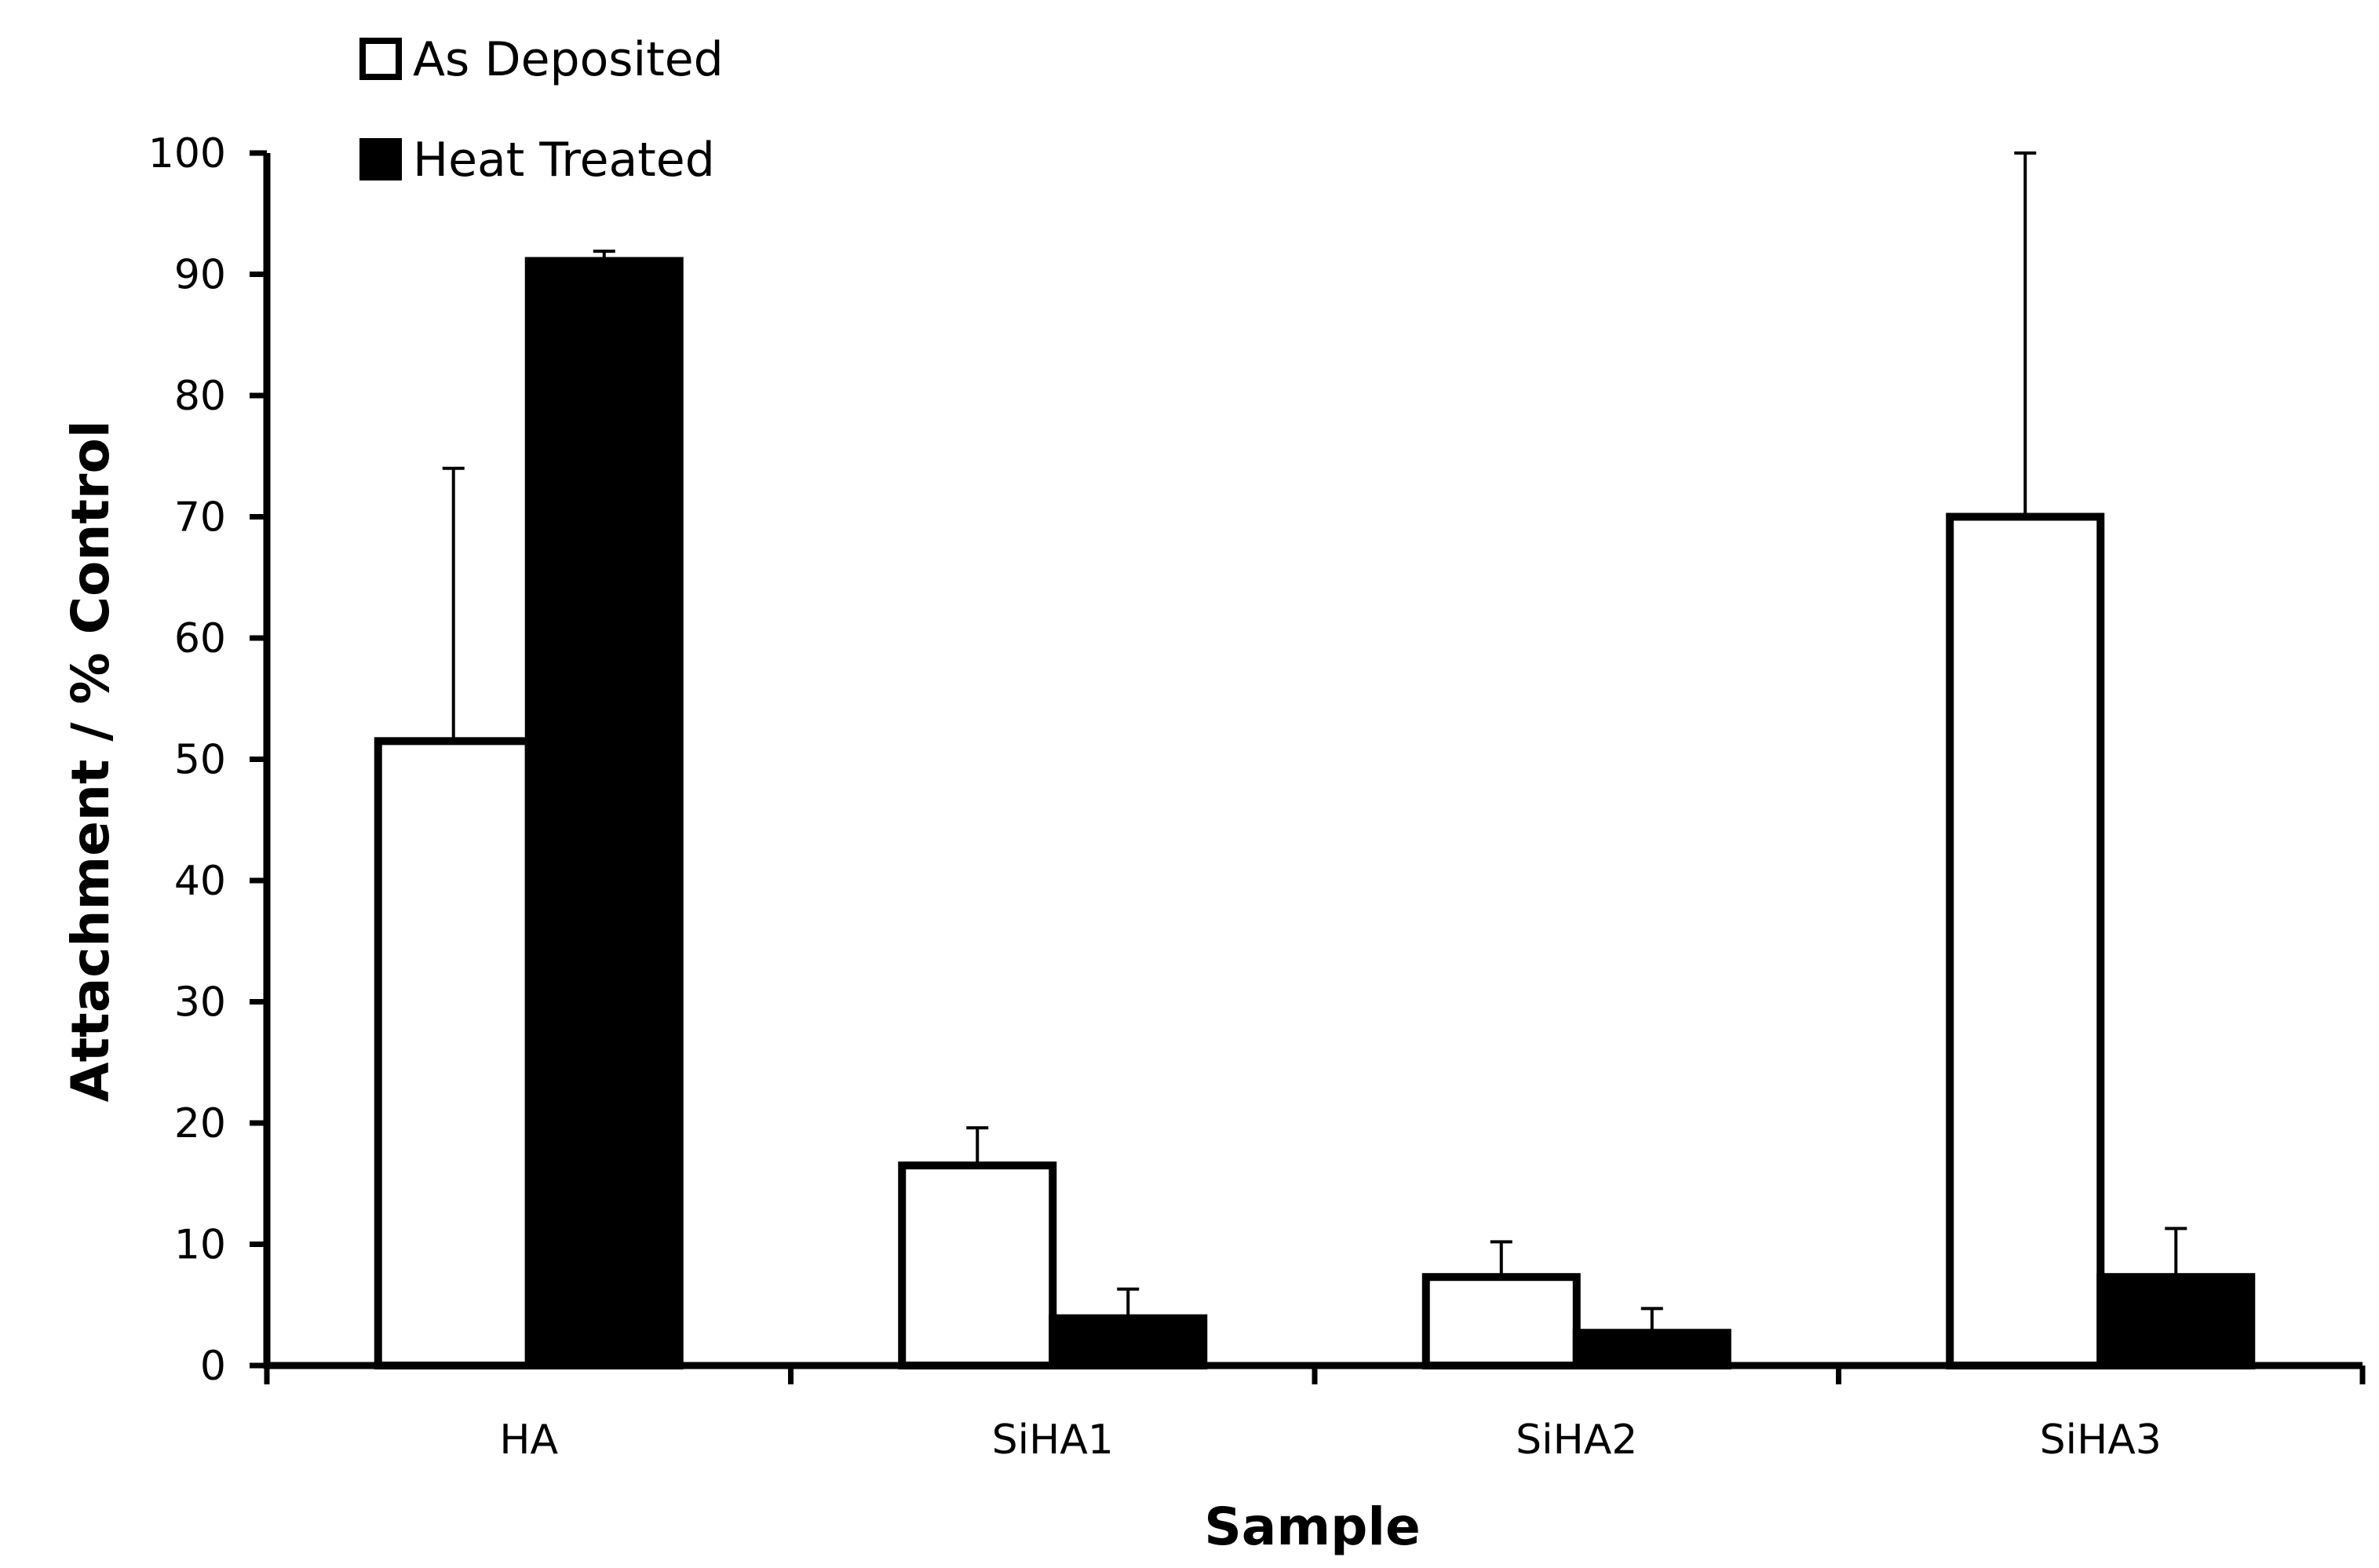  What do you see at coordinates (200, 396) in the screenshot?
I see `y-tick-label: 80` at bounding box center [200, 396].